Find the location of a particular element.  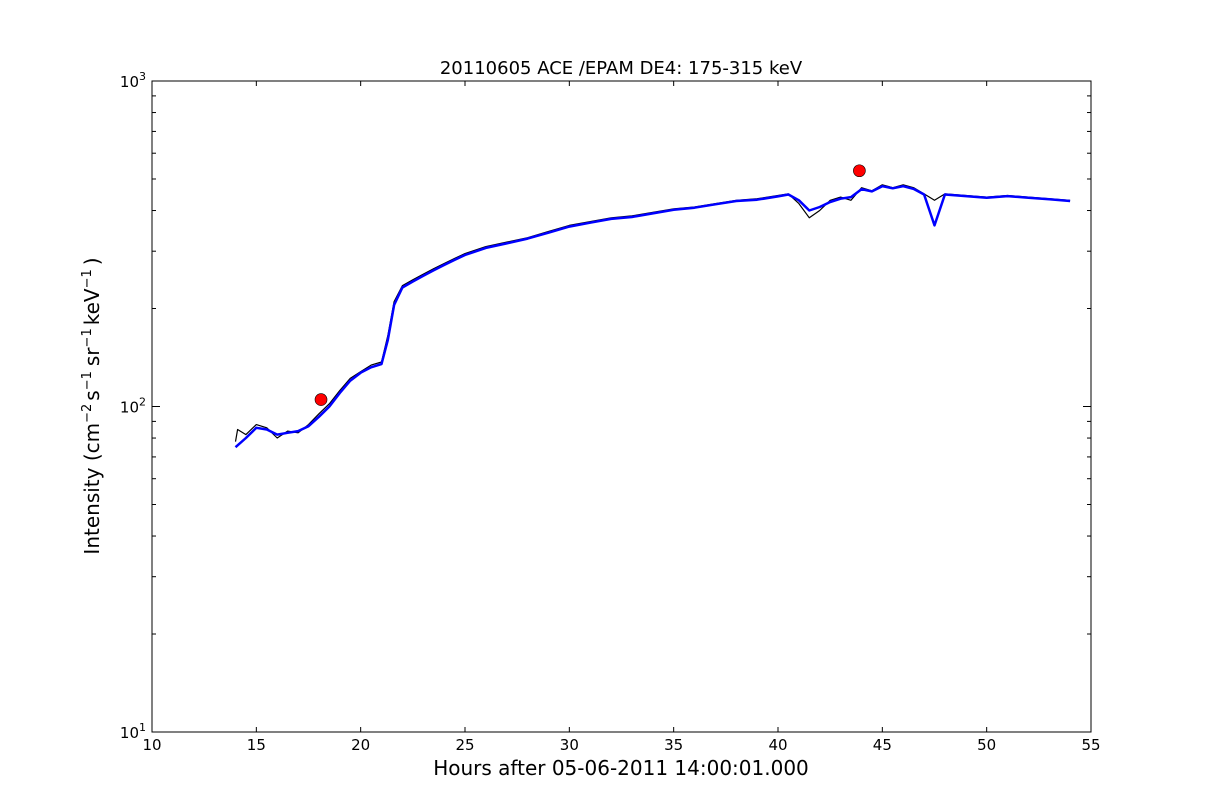

y-tick-label: 10¹ is located at coordinates (133, 731).